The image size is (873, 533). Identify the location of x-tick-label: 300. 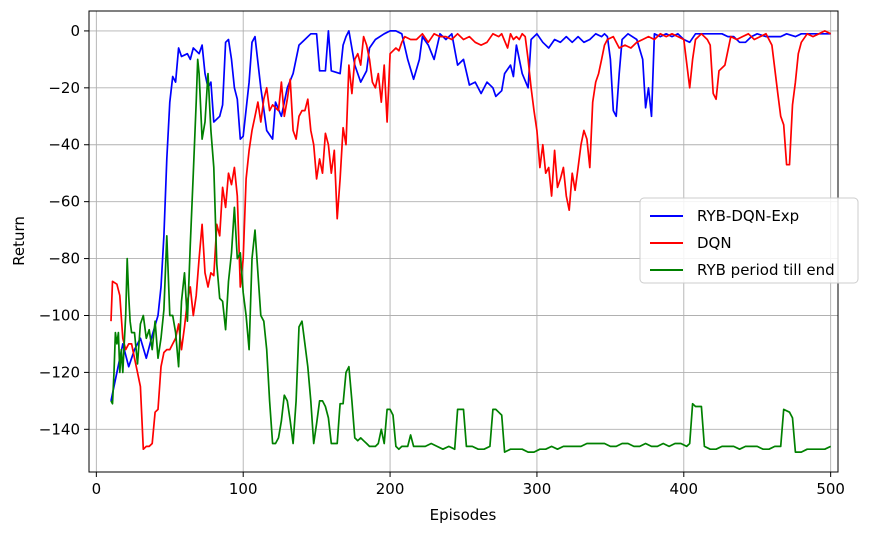
(537, 489).